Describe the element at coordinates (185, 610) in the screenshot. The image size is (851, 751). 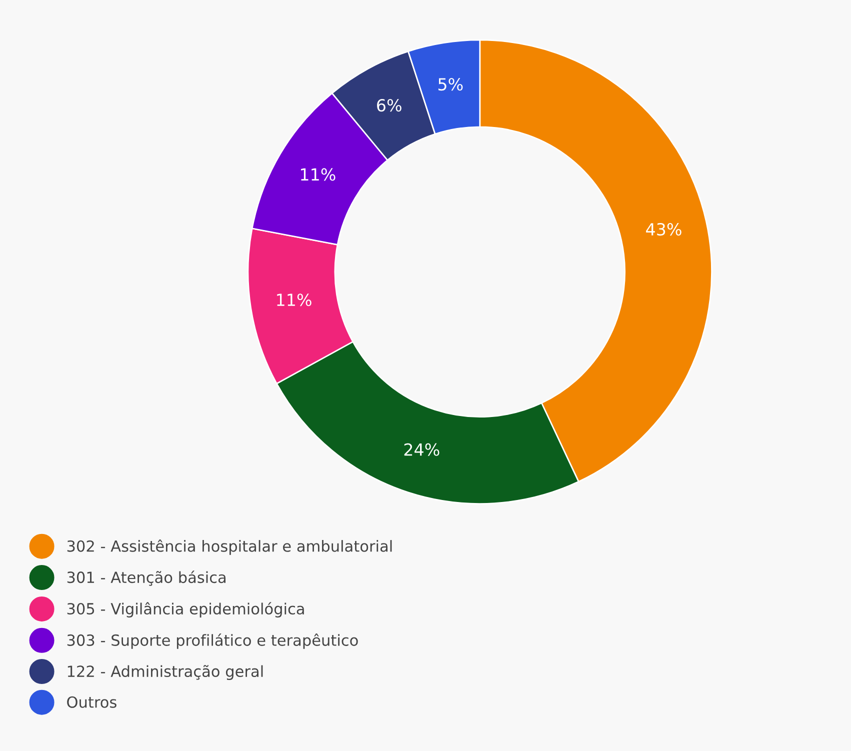
I see `legend-label: 305 - Vigilância epidemiológica` at that location.